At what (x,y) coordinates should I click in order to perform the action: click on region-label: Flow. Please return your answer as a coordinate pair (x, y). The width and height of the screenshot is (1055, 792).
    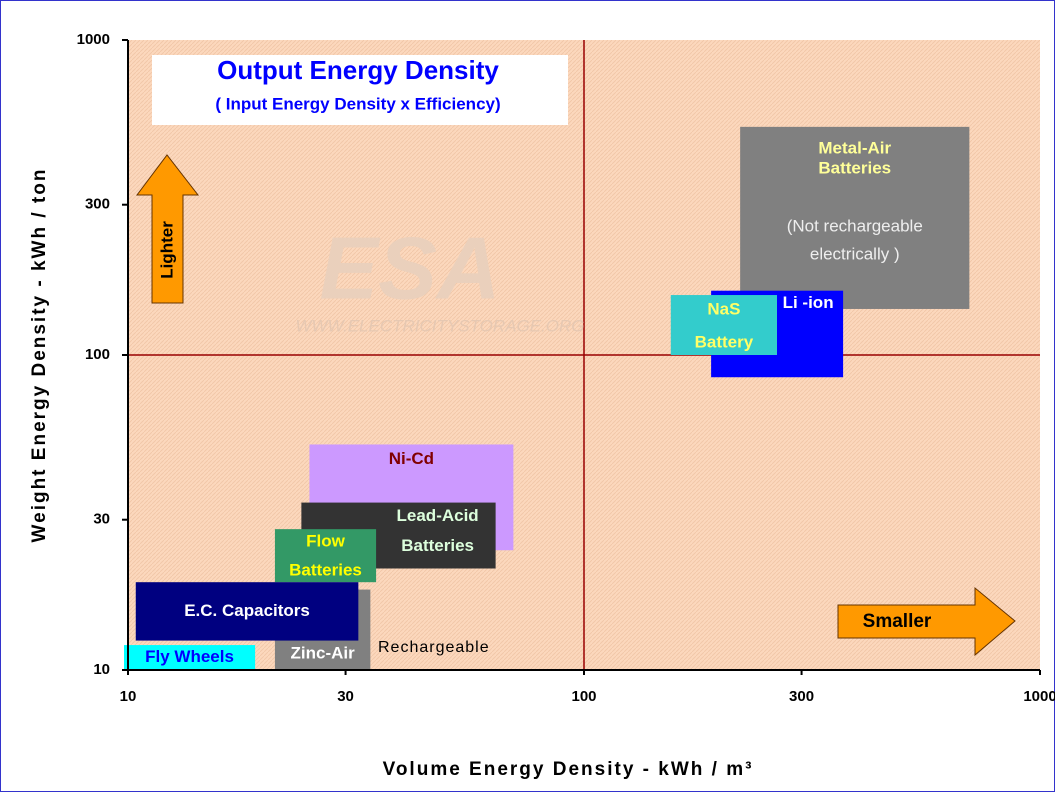
    Looking at the image, I should click on (325, 541).